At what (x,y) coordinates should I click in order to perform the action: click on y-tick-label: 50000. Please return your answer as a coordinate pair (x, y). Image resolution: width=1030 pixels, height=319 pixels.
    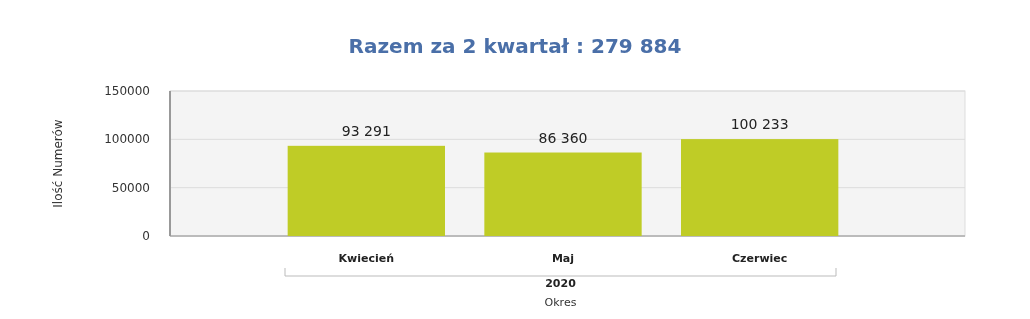
    Looking at the image, I should click on (130, 187).